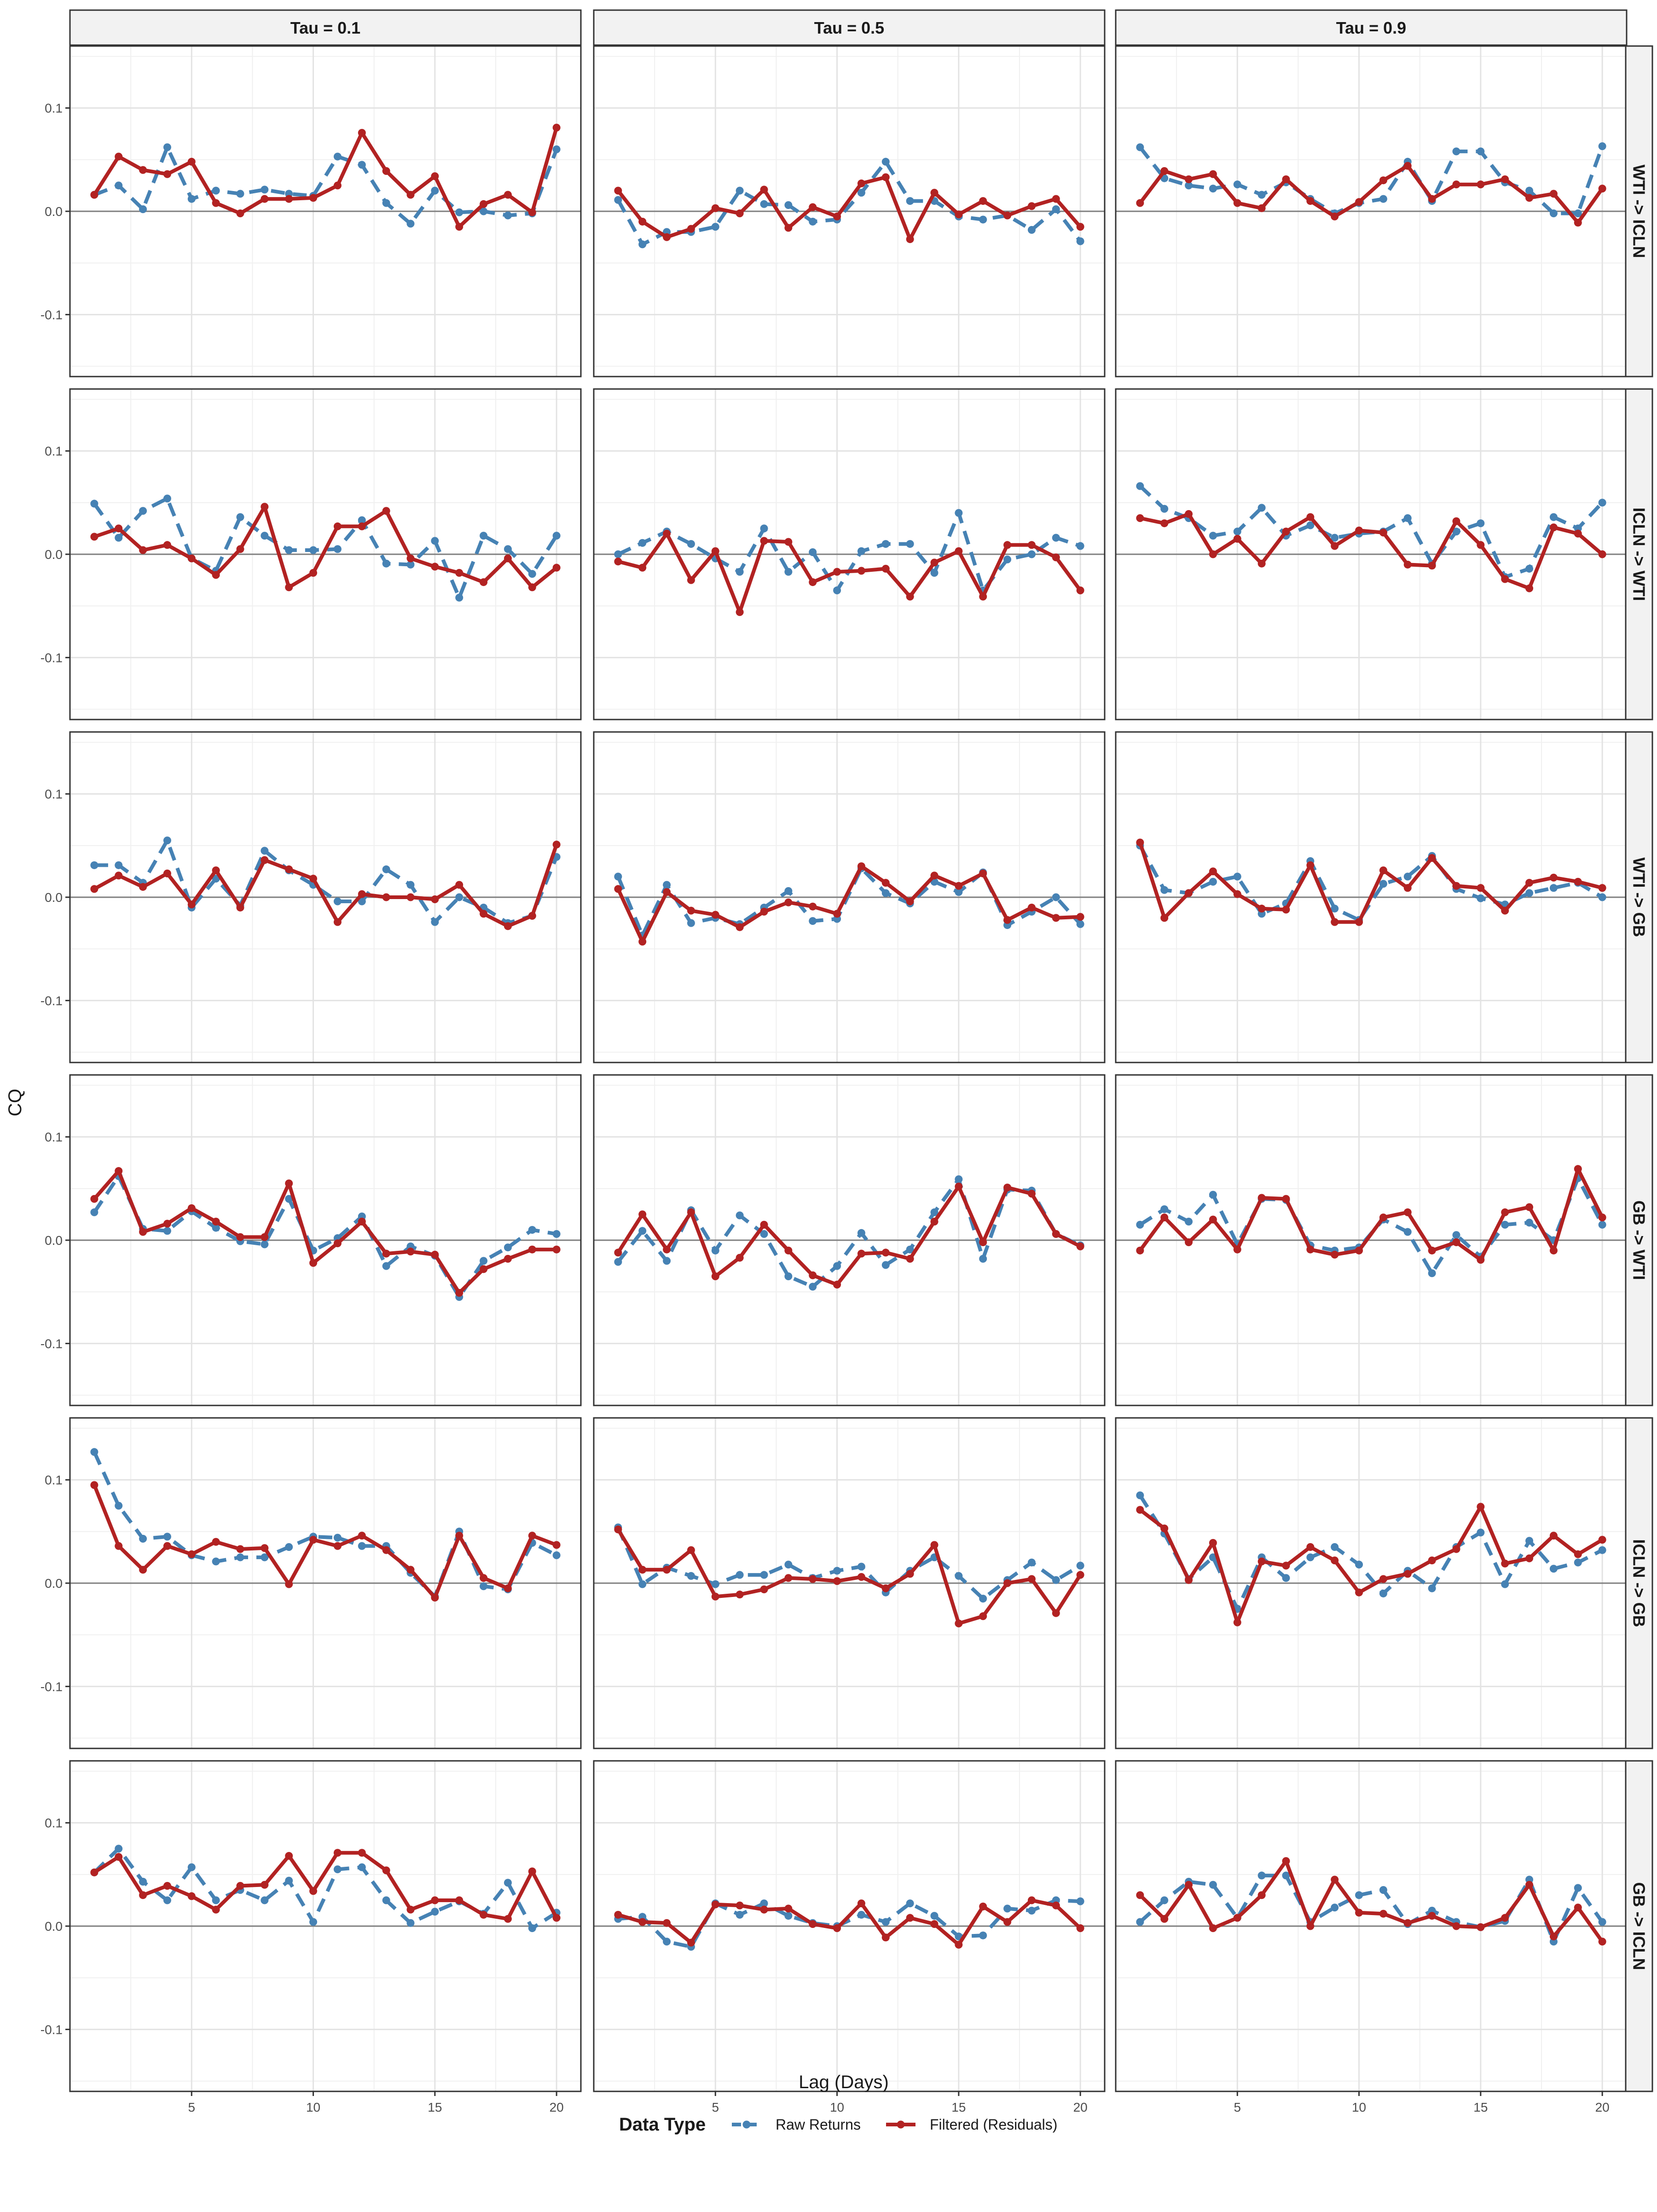 The image size is (1657, 2212). Describe the element at coordinates (311, 1937) in the screenshot. I see `panel-r6-c1: -0.1 0.0 0.1 5 10 15 20` at that location.